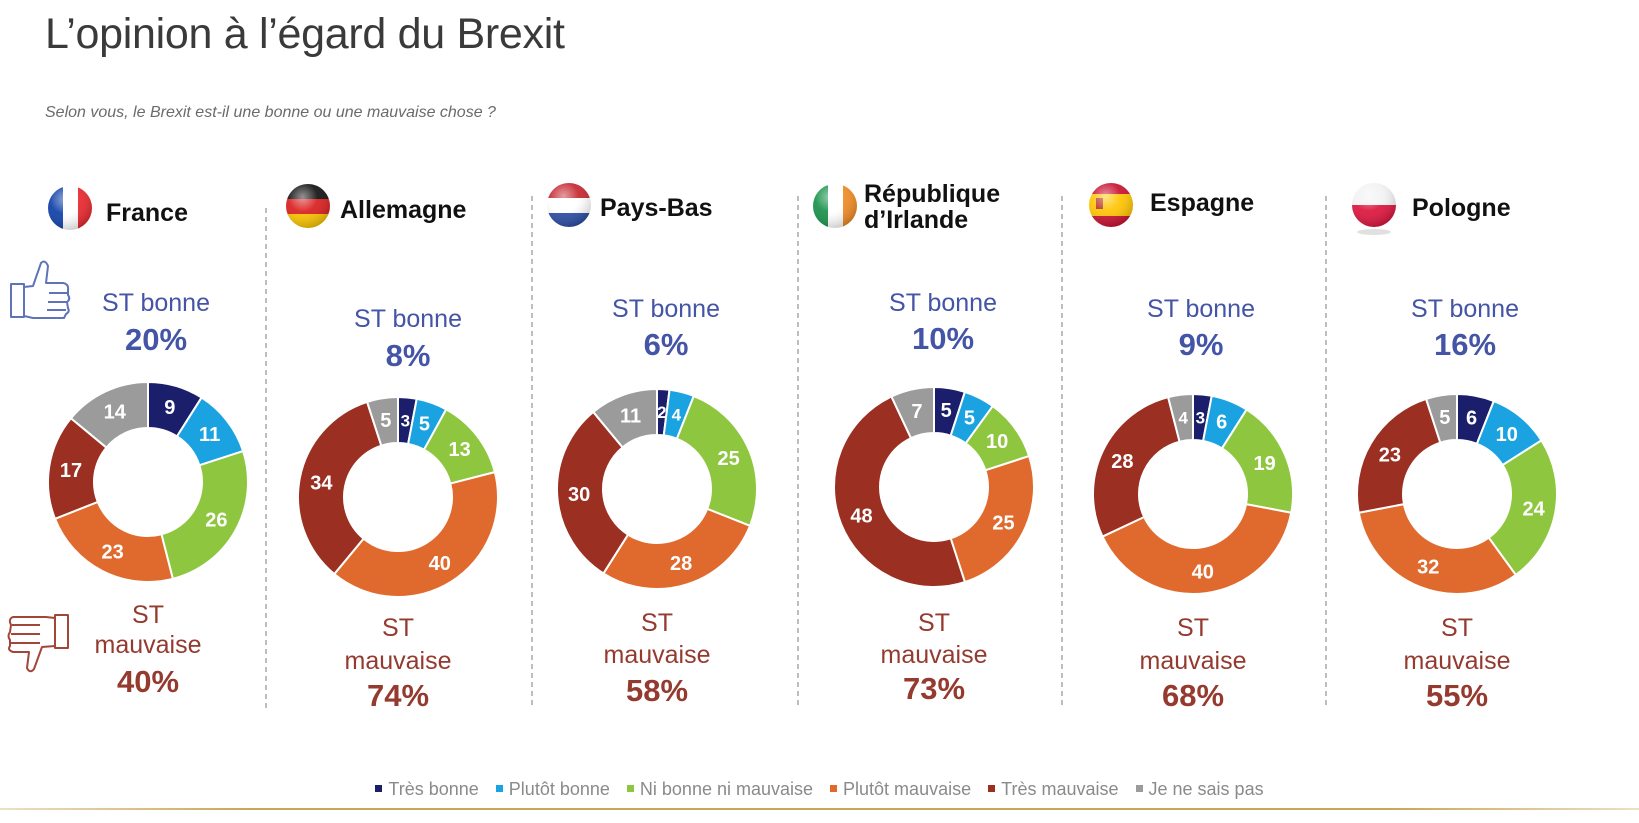  What do you see at coordinates (1122, 462) in the screenshot?
I see `donut-data-label: 28` at bounding box center [1122, 462].